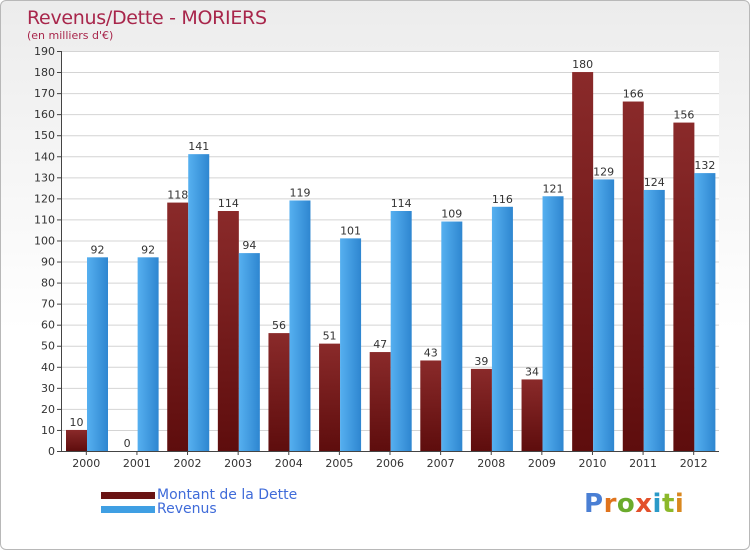 This screenshot has width=750, height=550. I want to click on x-tick-label: 2011, so click(643, 463).